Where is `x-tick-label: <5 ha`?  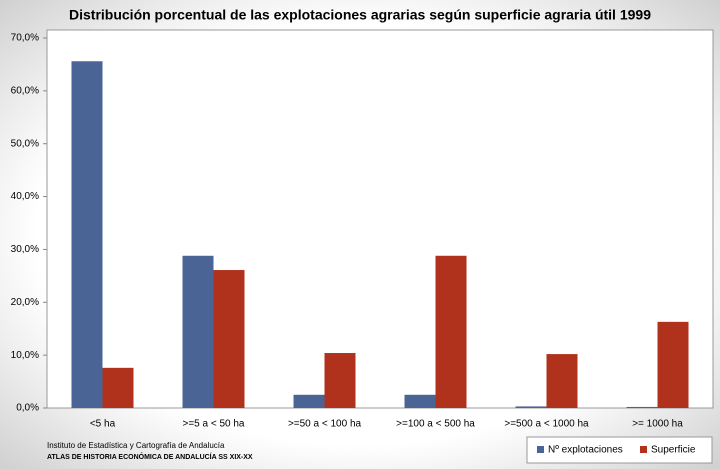 x-tick-label: <5 ha is located at coordinates (103, 424).